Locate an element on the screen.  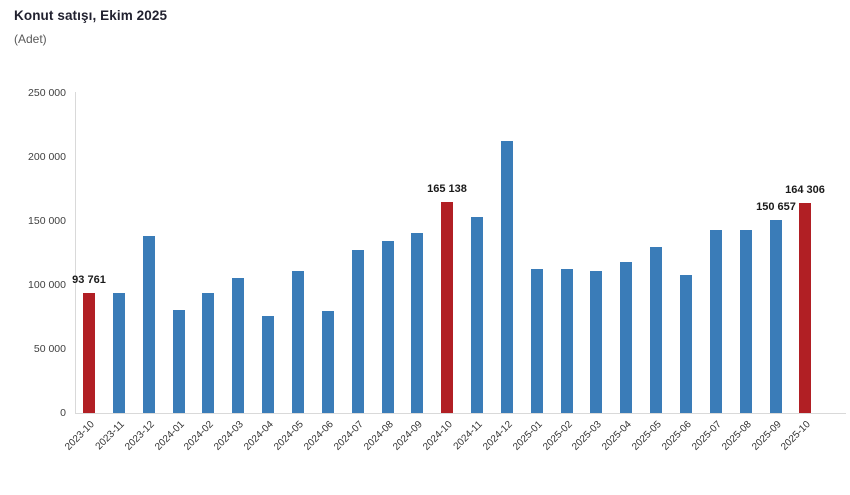
chart-subtitle: (Adet) is located at coordinates (30, 39).